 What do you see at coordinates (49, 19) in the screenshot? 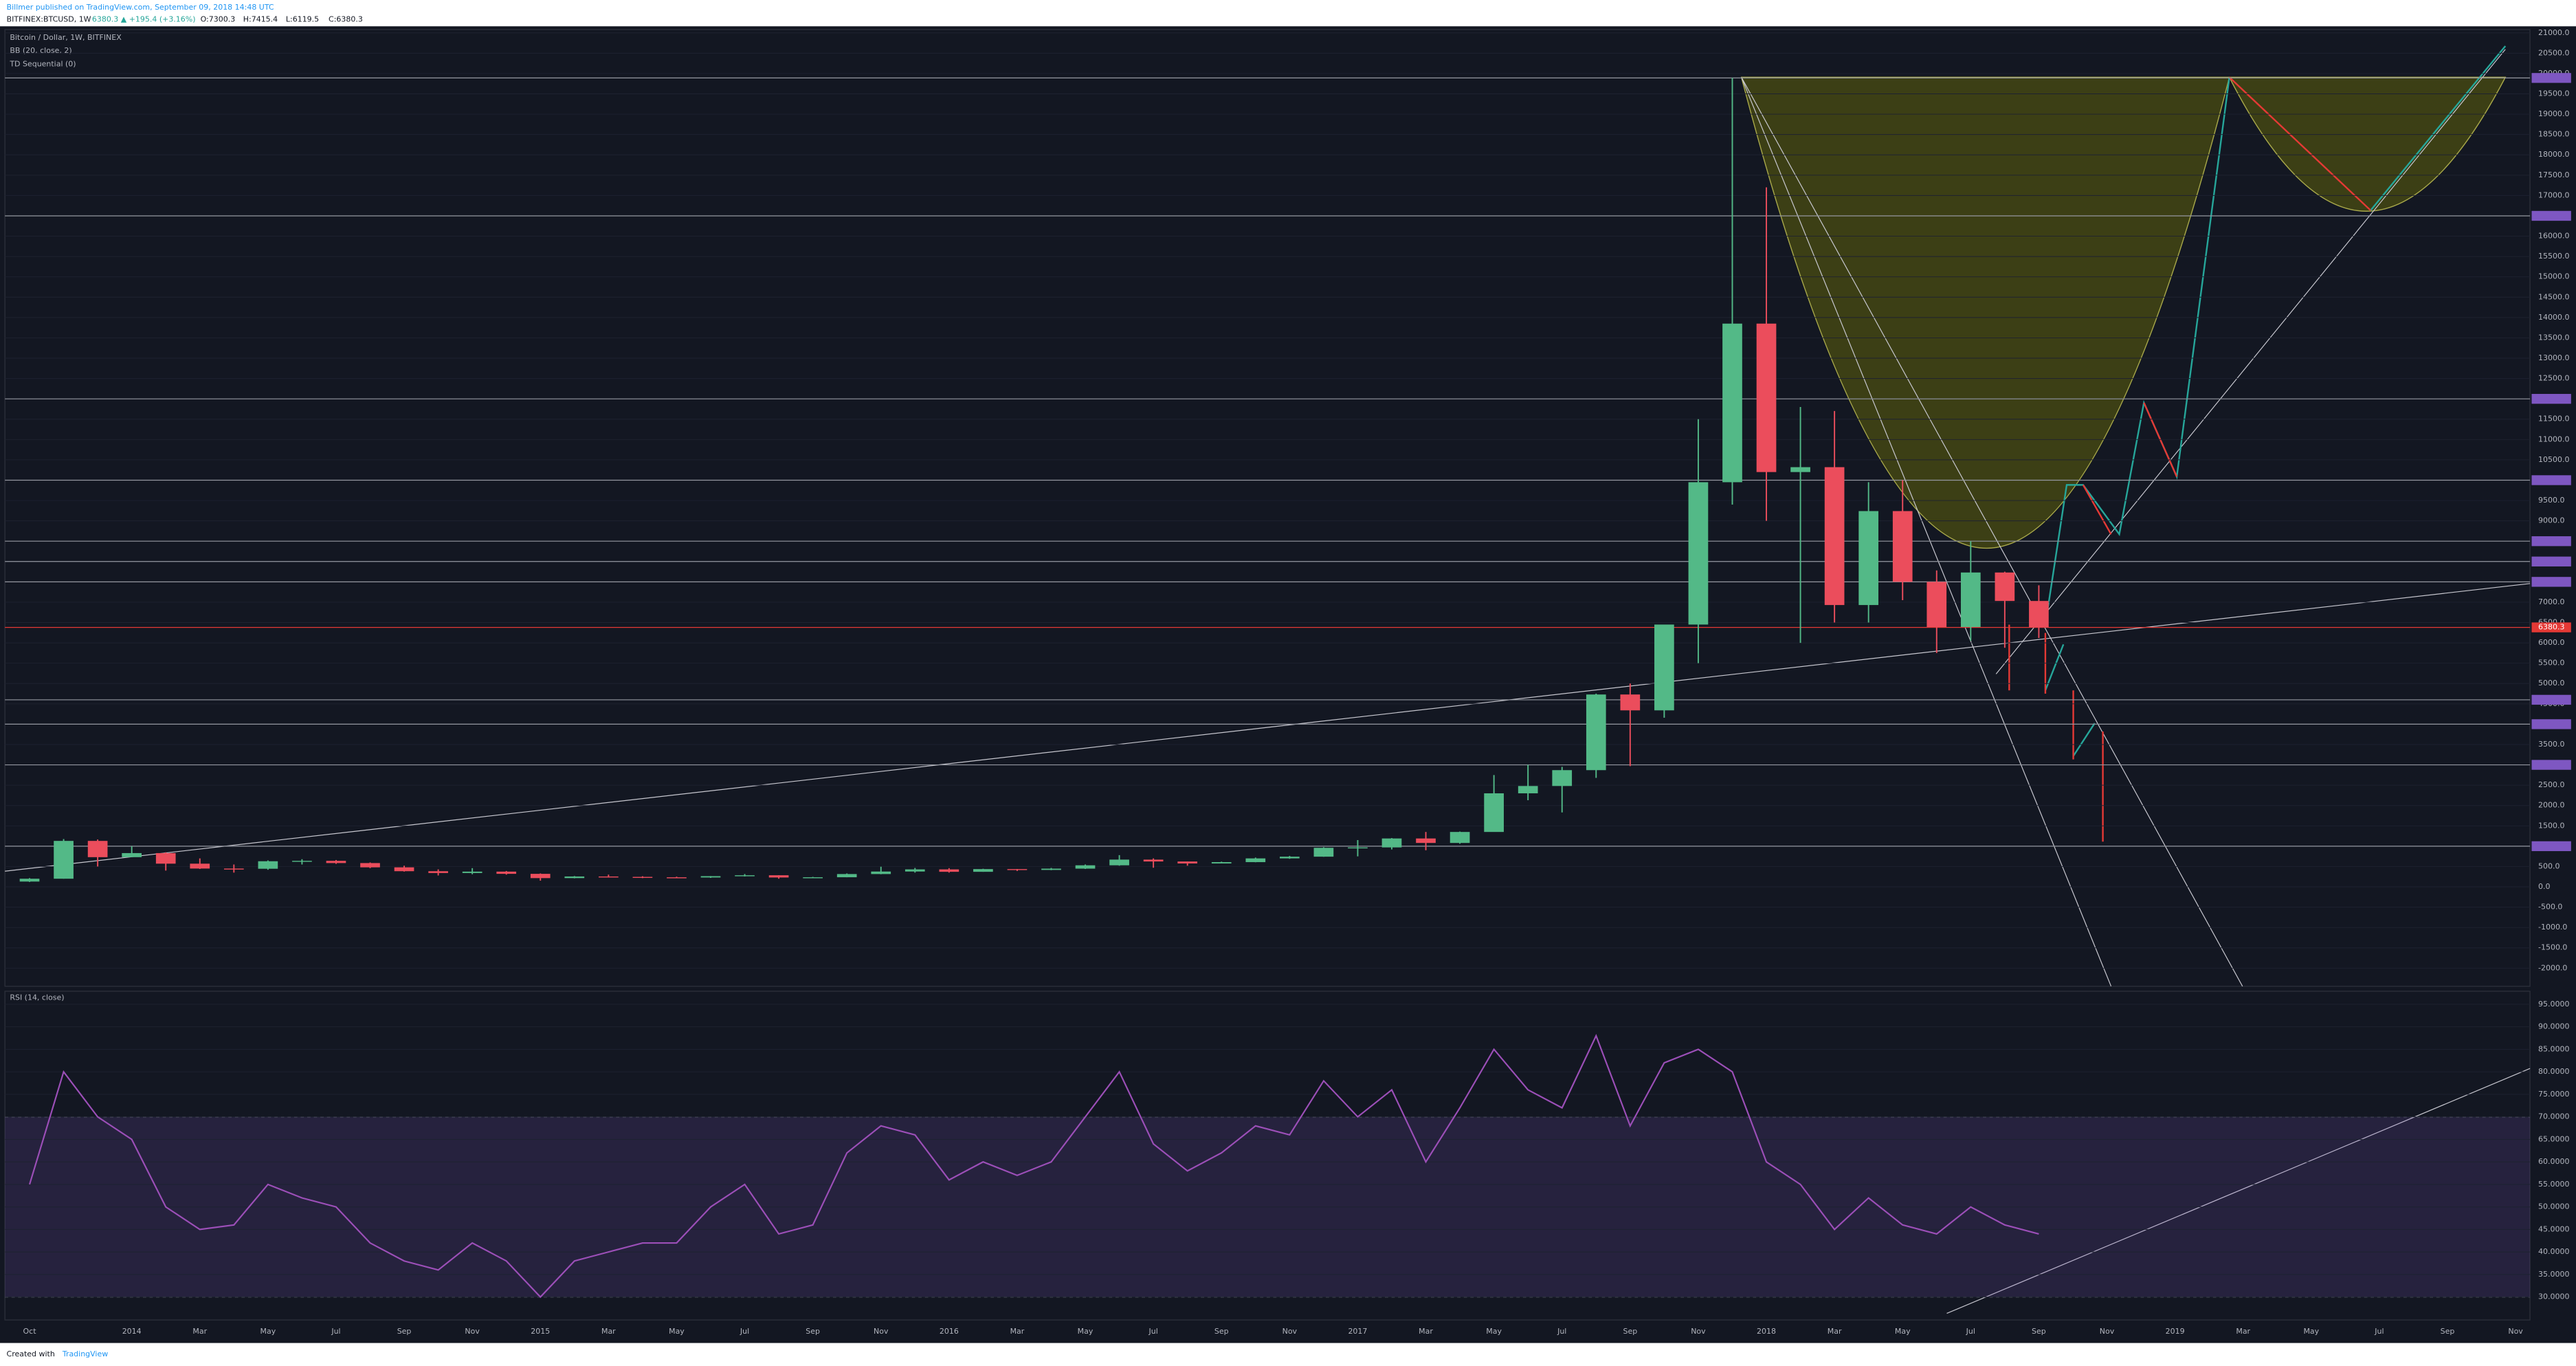
I see `symbol: BITFINEX:BTCUSD, 1W` at bounding box center [49, 19].